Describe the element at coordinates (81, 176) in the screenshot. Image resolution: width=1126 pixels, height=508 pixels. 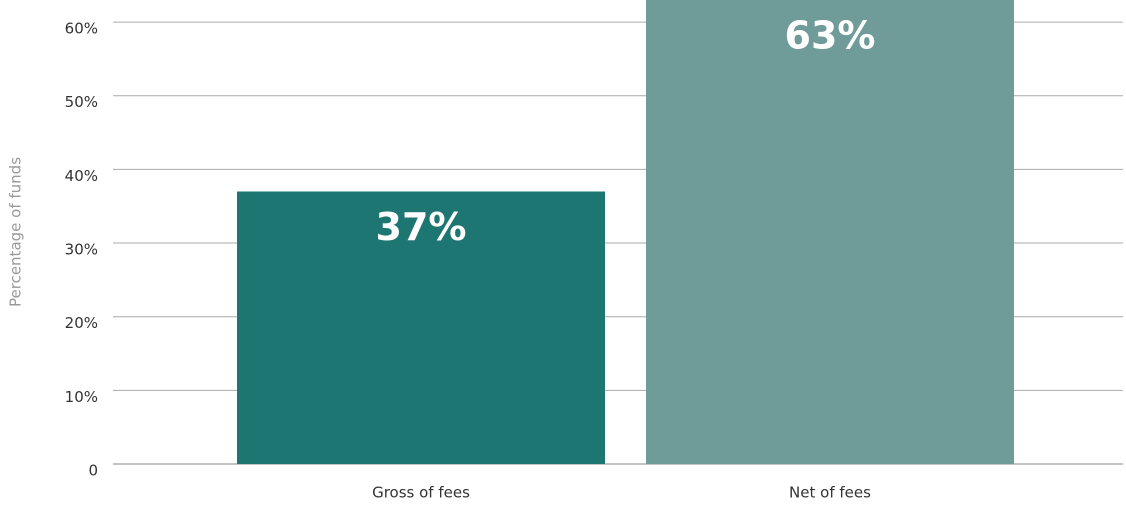
I see `y-tick-label: 40%` at that location.